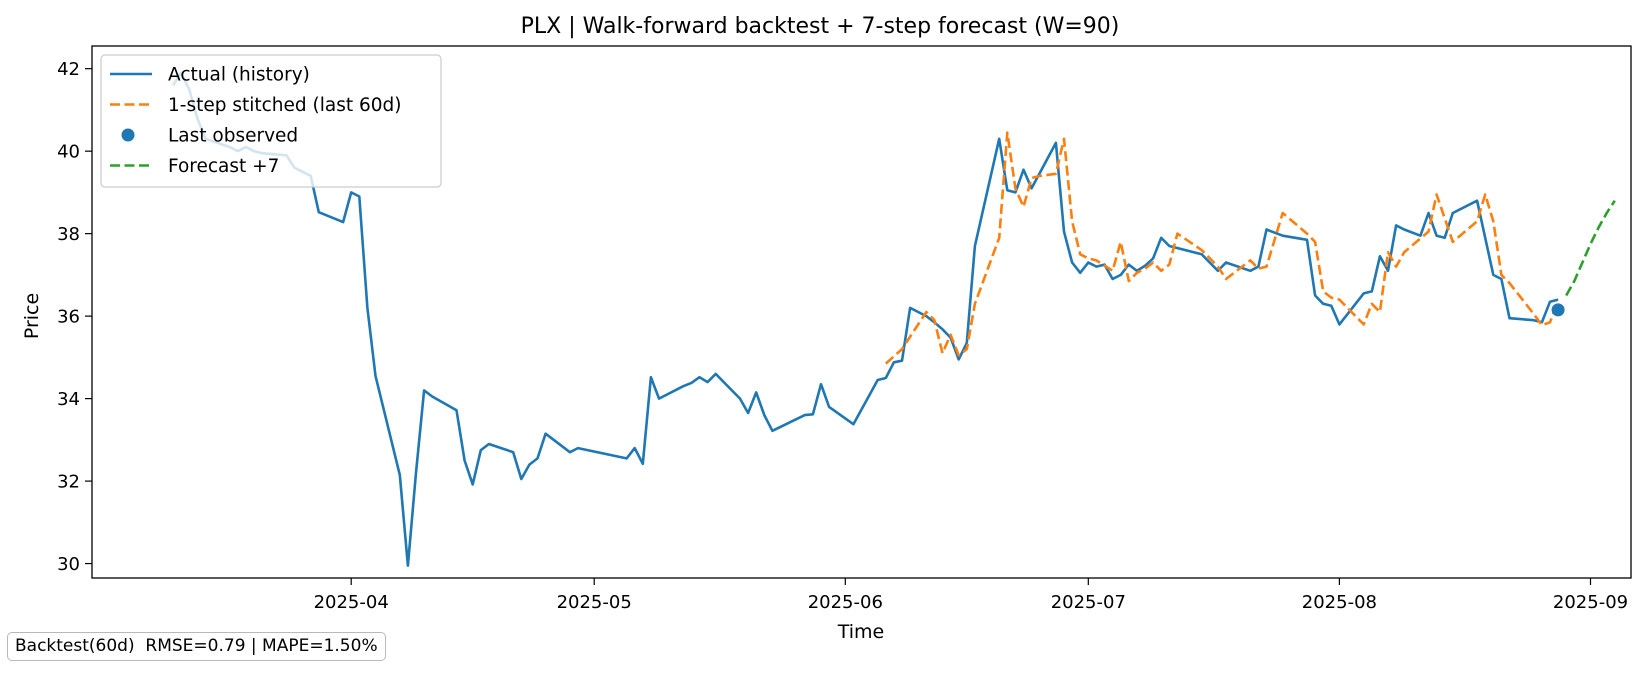 This screenshot has width=1641, height=673. Describe the element at coordinates (594, 602) in the screenshot. I see `x-tick-label: 2025-05` at that location.